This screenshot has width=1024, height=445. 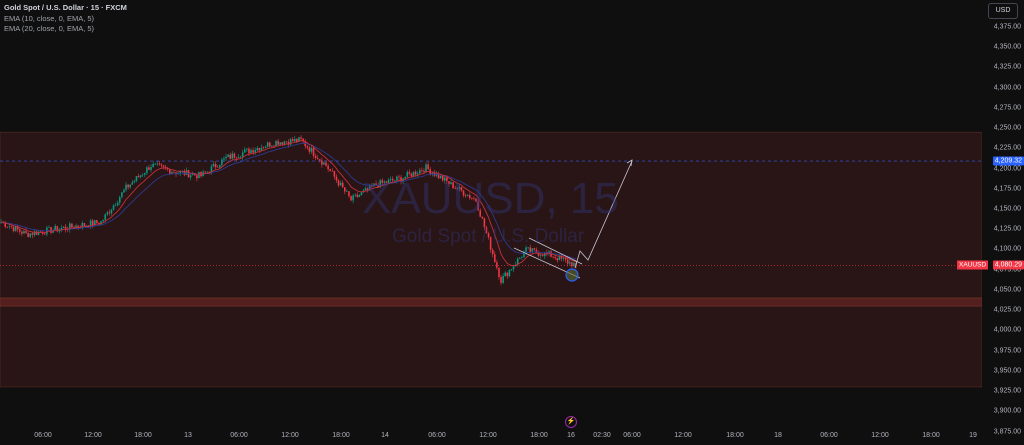 I want to click on price-tick: 4,175.00, so click(x=1007, y=189).